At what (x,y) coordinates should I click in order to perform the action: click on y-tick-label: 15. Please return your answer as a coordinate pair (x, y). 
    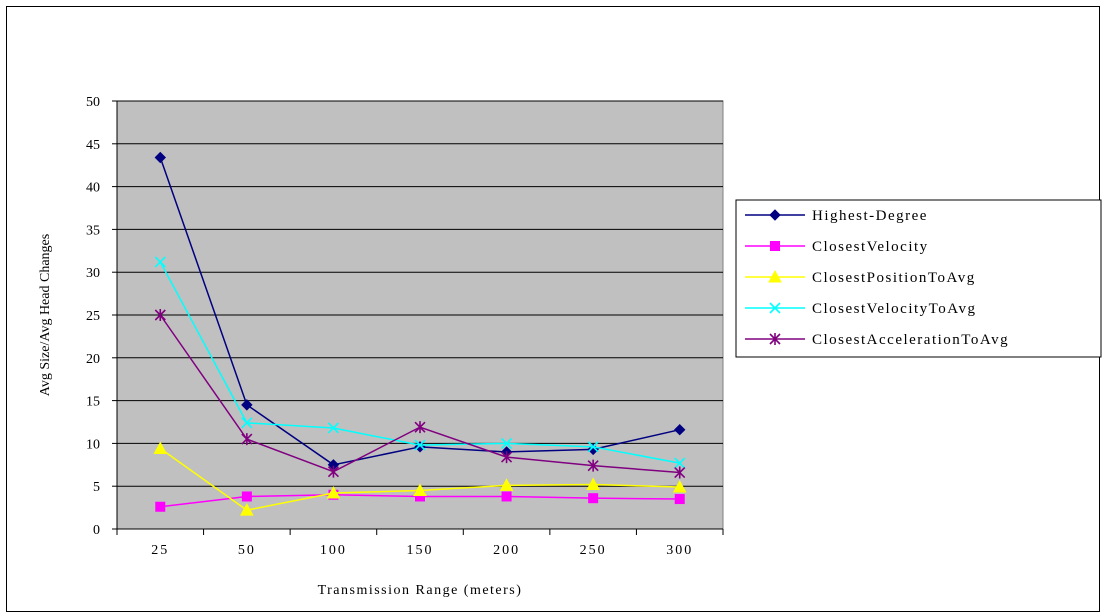
    Looking at the image, I should click on (93, 402).